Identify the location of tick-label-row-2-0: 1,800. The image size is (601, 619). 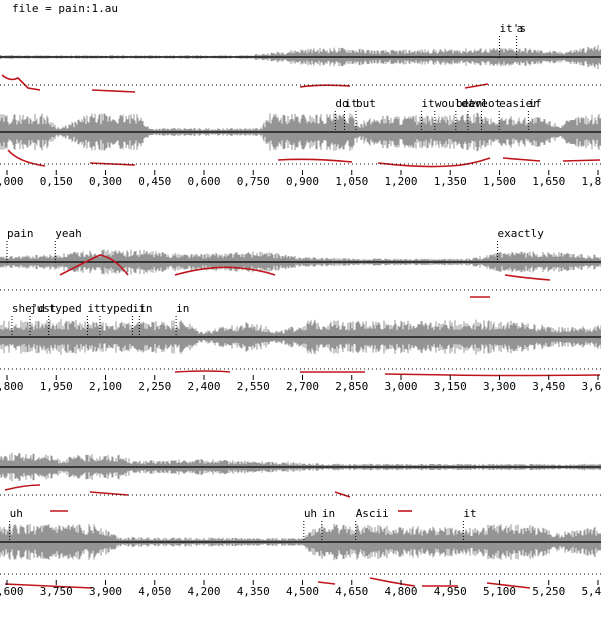
(12, 386).